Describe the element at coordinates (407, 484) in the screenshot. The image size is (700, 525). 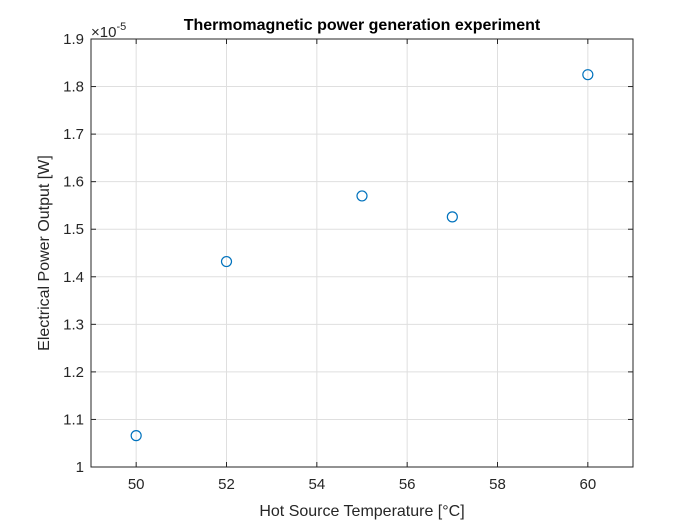
I see `x-tick-label: 56` at that location.